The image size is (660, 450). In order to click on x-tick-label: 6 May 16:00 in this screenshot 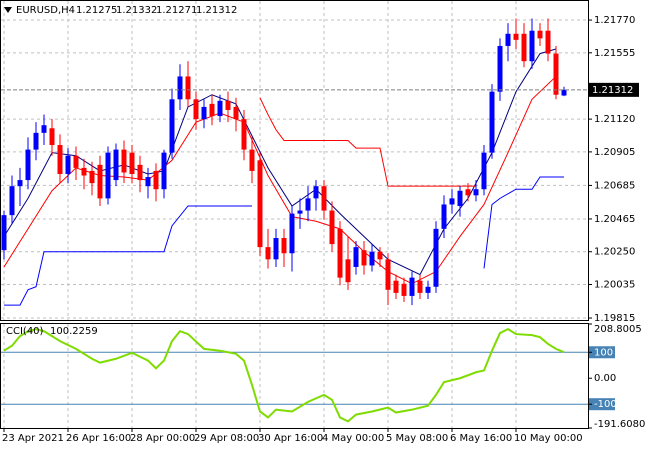, I will do `click(481, 438)`.